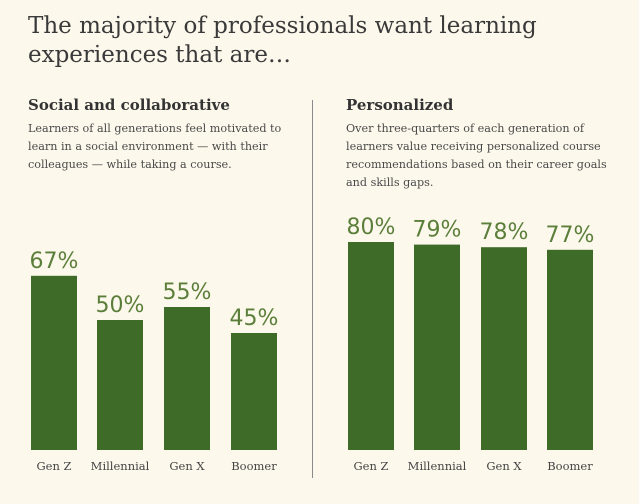  I want to click on bar-personalized-millennial, so click(437, 347).